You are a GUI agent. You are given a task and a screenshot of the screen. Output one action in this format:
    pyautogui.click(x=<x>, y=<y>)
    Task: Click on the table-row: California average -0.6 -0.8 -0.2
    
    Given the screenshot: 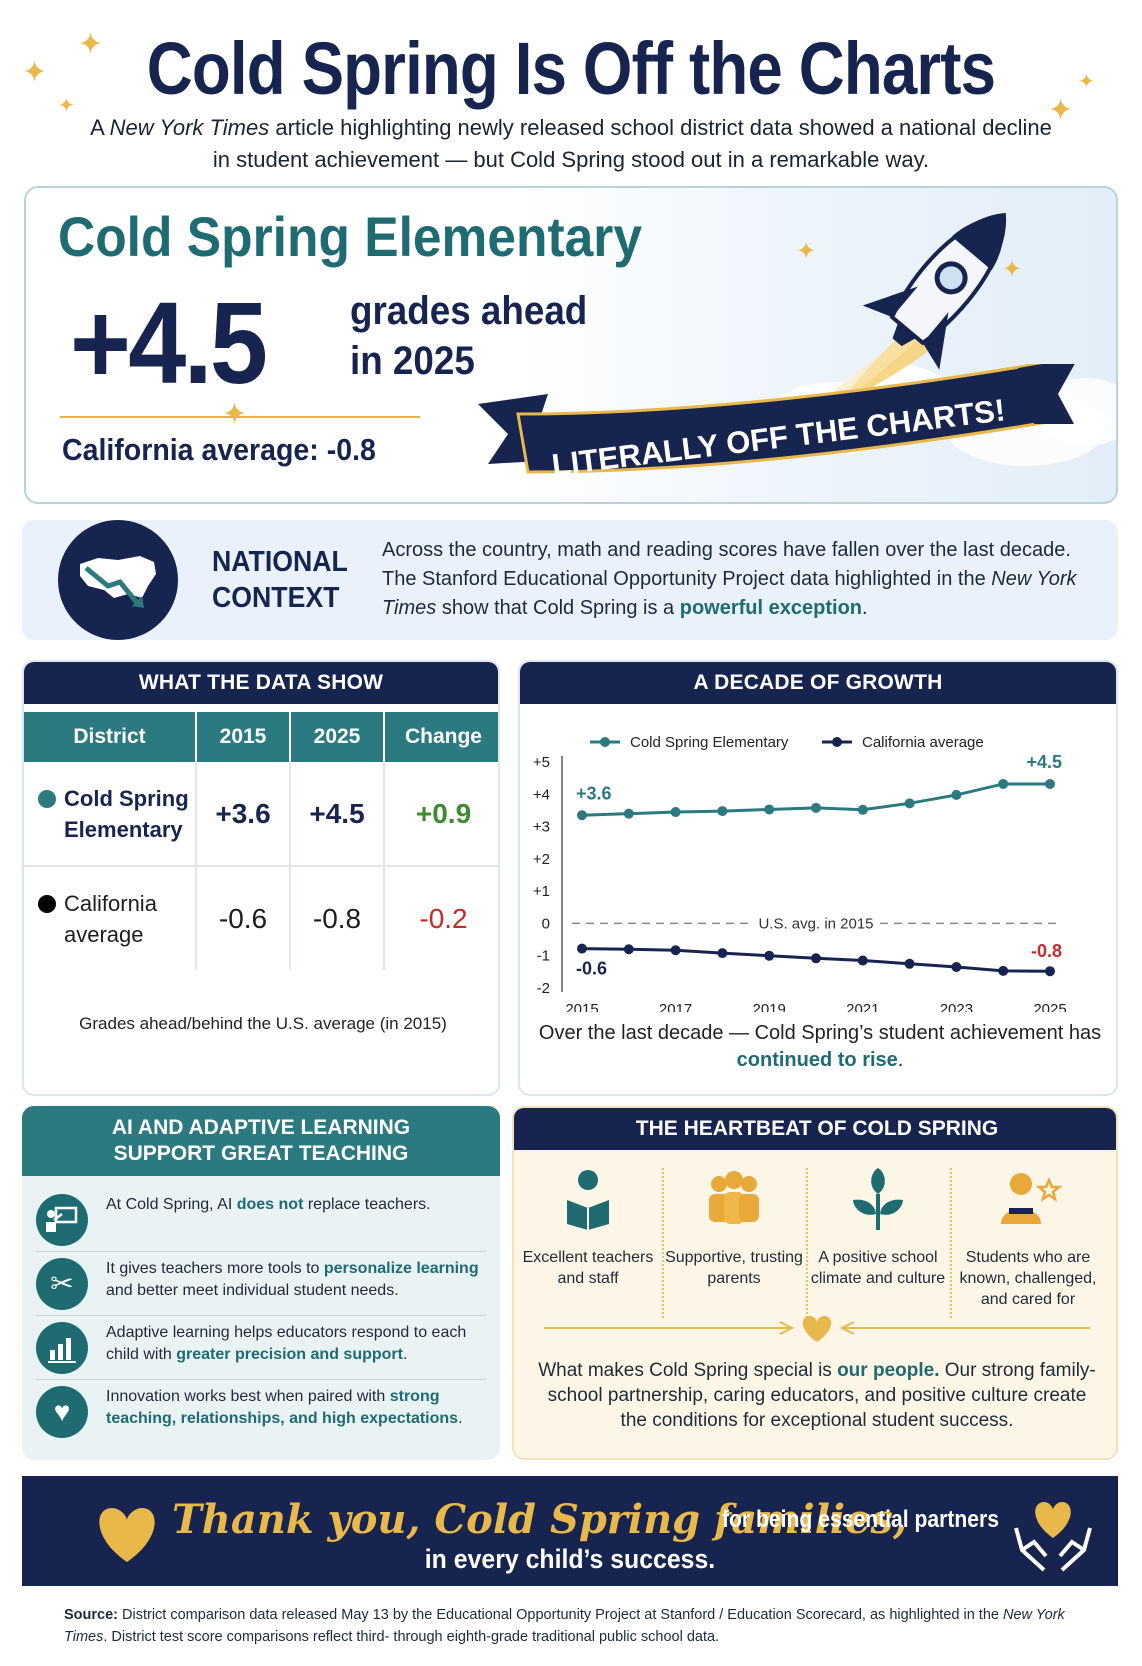 What is the action you would take?
    pyautogui.click(x=261, y=918)
    